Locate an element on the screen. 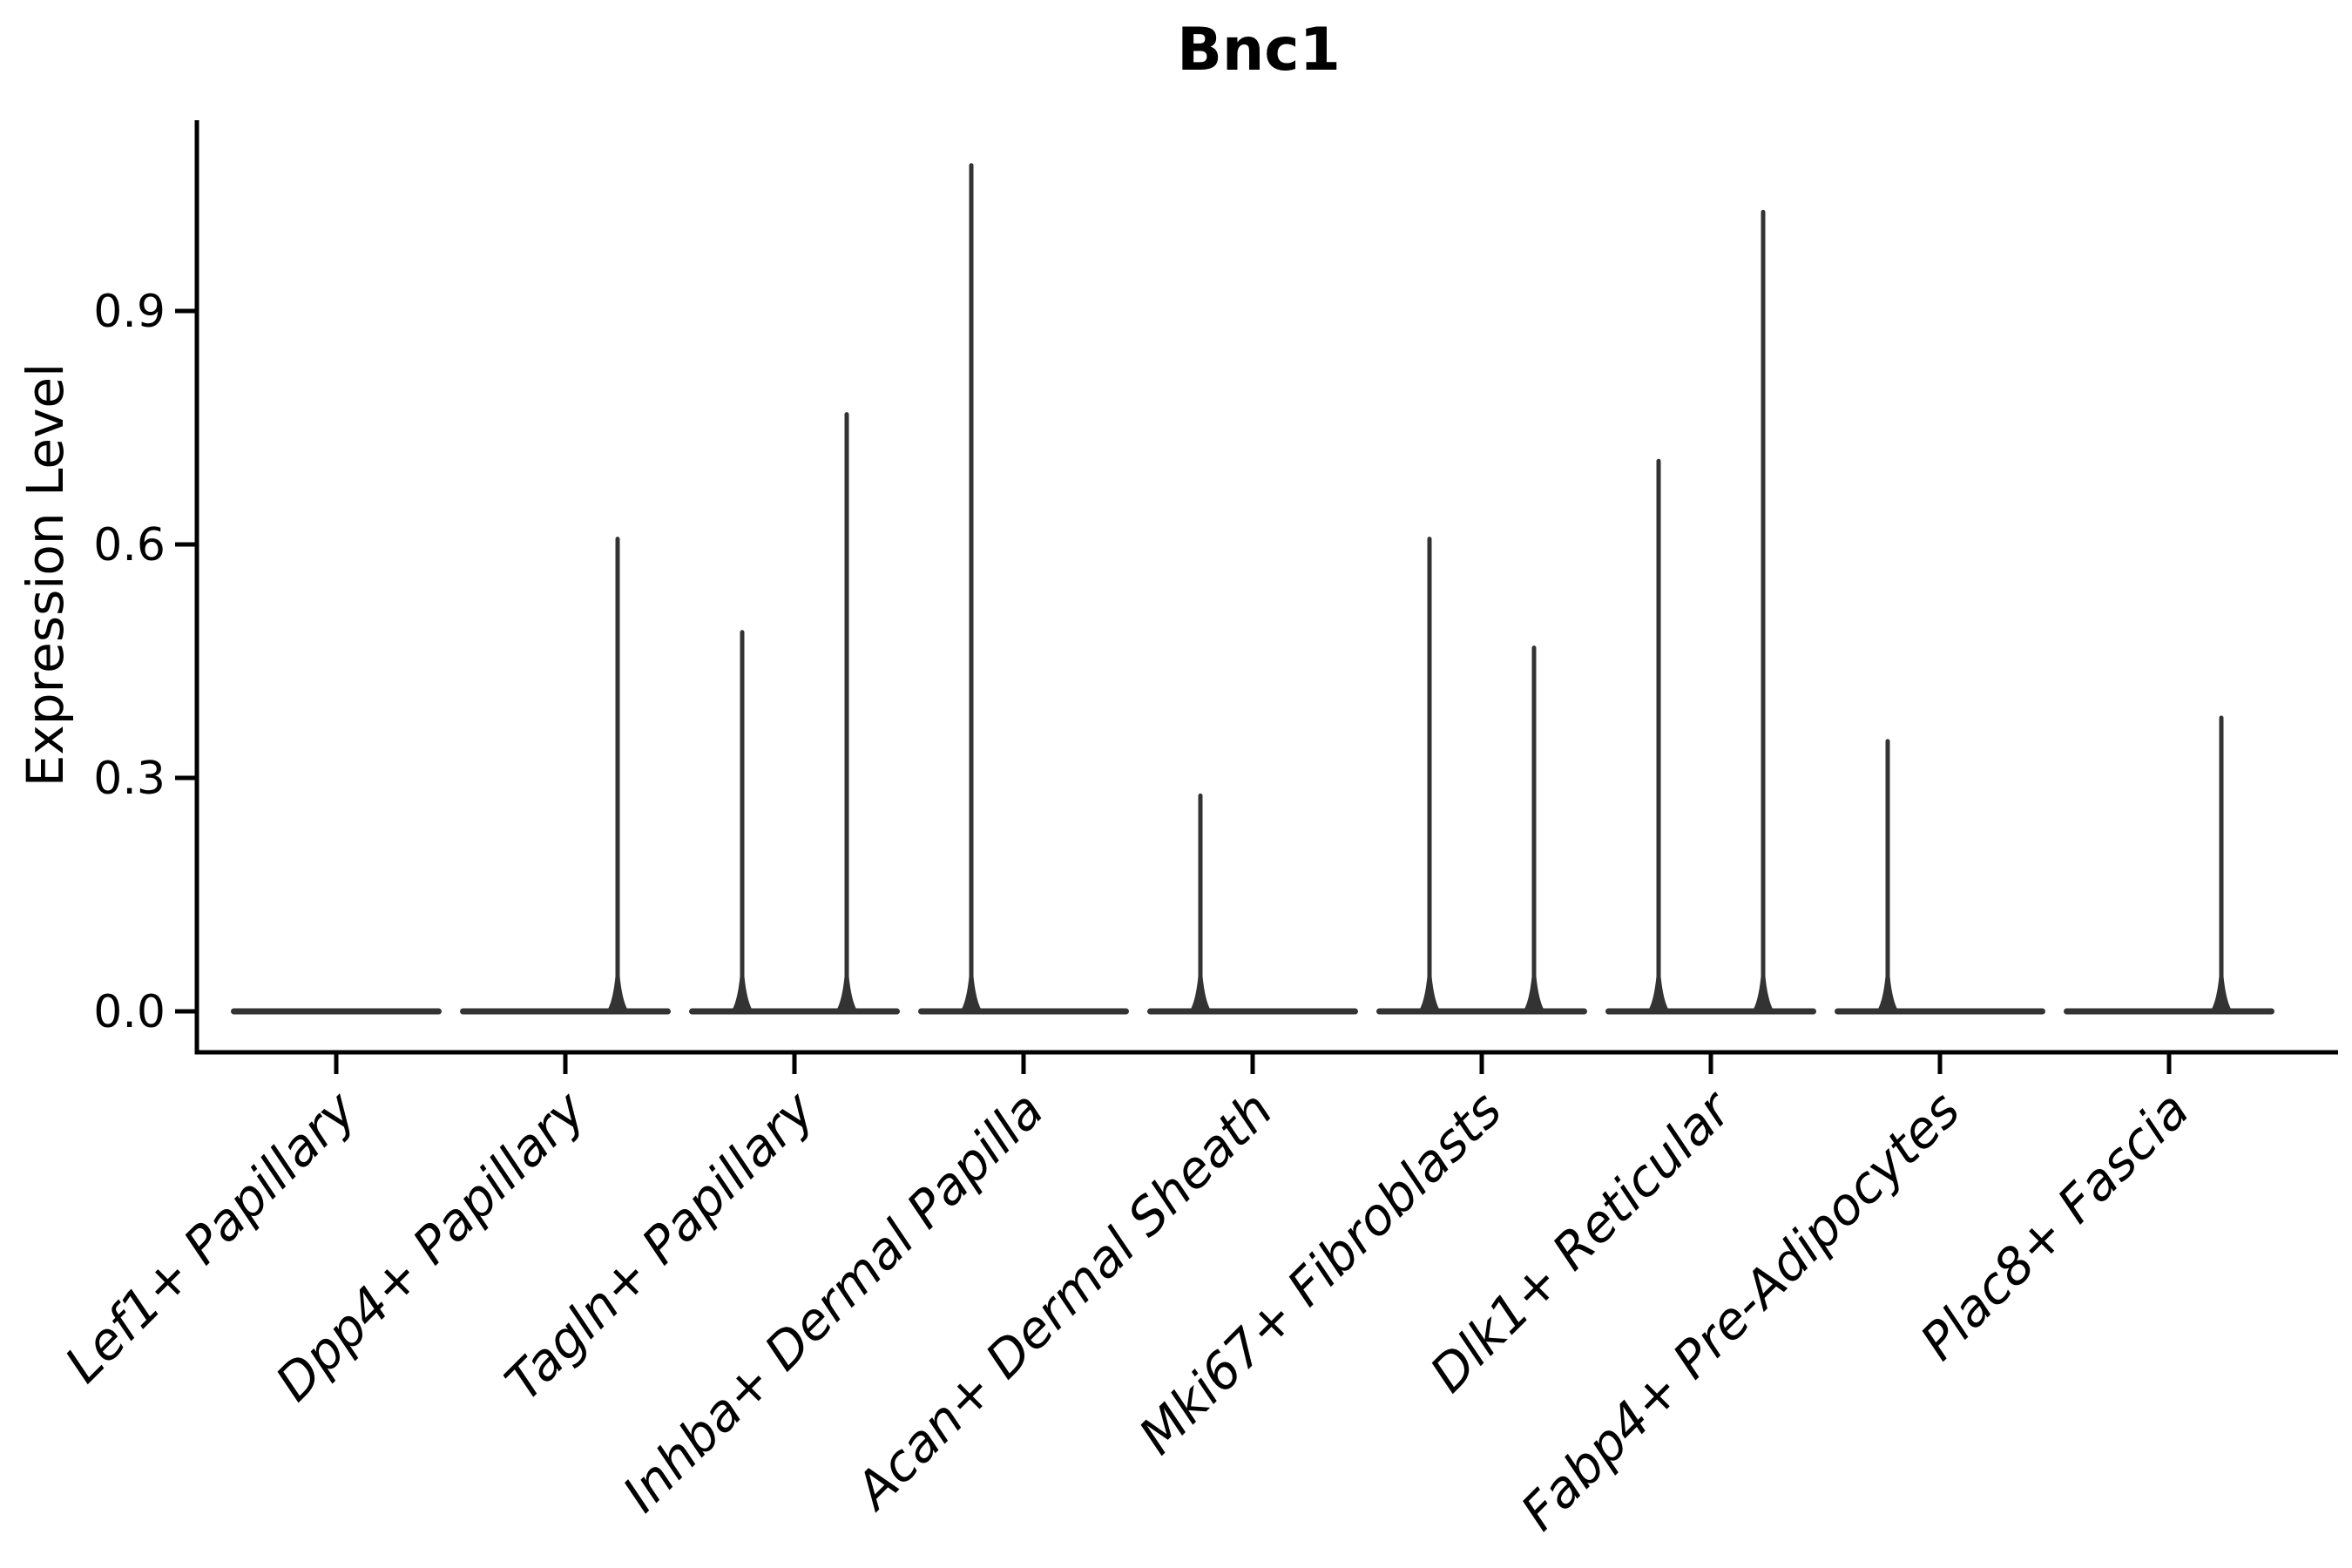 This screenshot has width=2352, height=1568. plot-title: Bnc1 is located at coordinates (1259, 50).